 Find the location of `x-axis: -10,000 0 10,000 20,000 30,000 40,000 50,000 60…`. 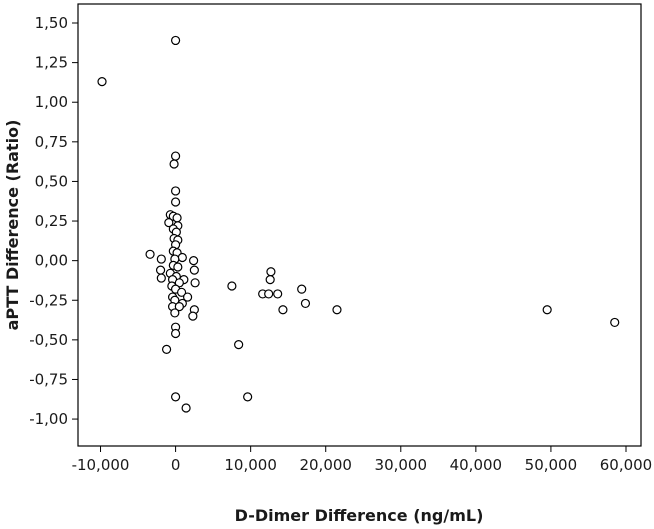

x-axis: -10,000 0 10,000 20,000 30,000 40,000 50,000 60… is located at coordinates (362, 460).